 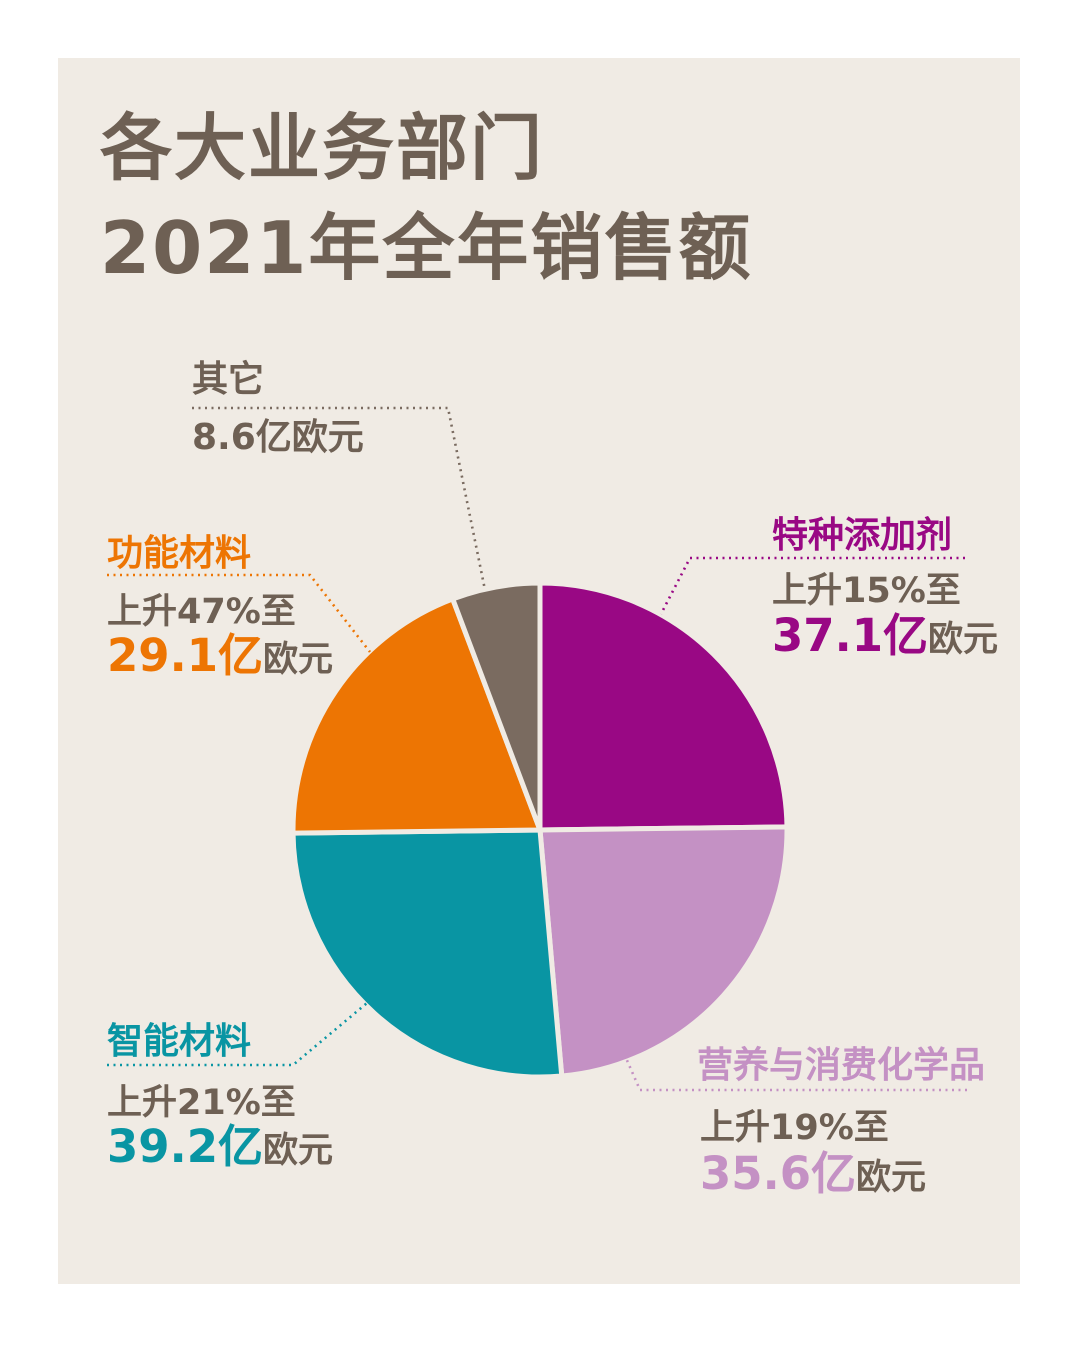 What do you see at coordinates (891, 1178) in the screenshot?
I see `callout-nutrition-unit: 欧元` at bounding box center [891, 1178].